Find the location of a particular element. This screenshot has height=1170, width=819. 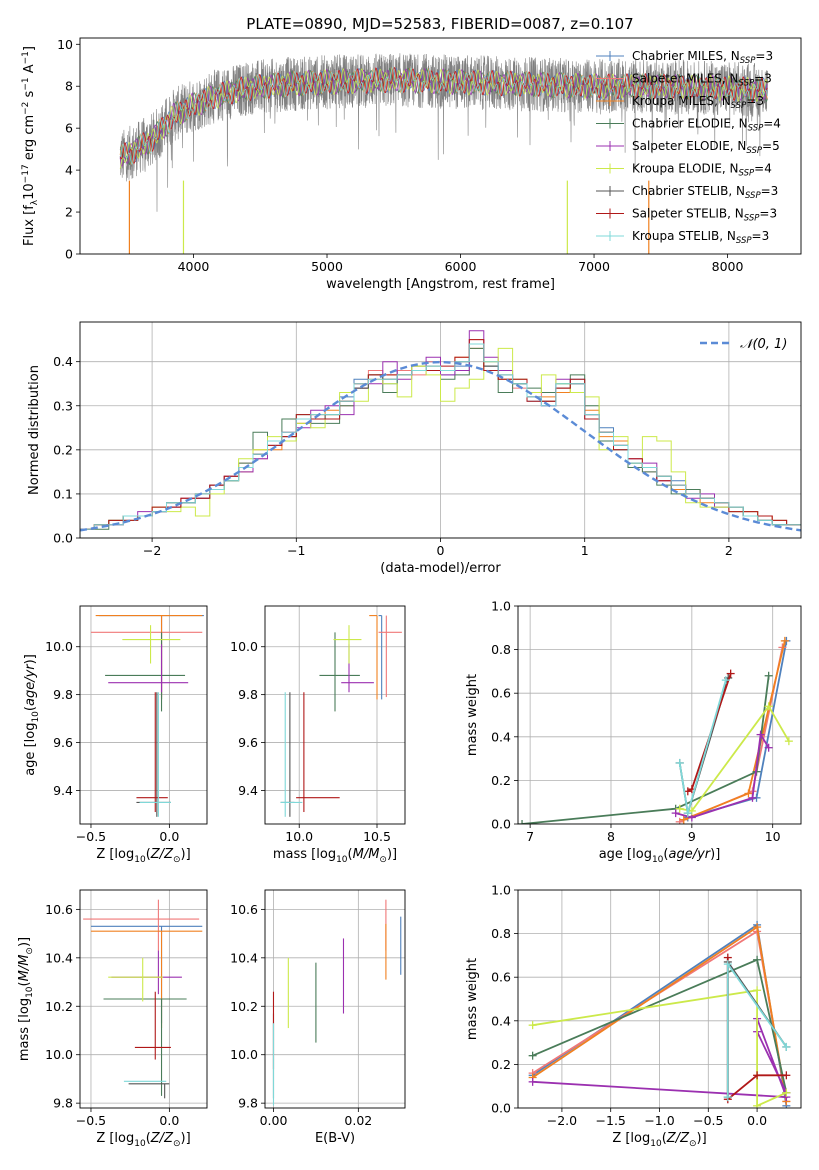

legend-entry-6: Chabrier STELIB, NSSP=3 is located at coordinates (705, 192).